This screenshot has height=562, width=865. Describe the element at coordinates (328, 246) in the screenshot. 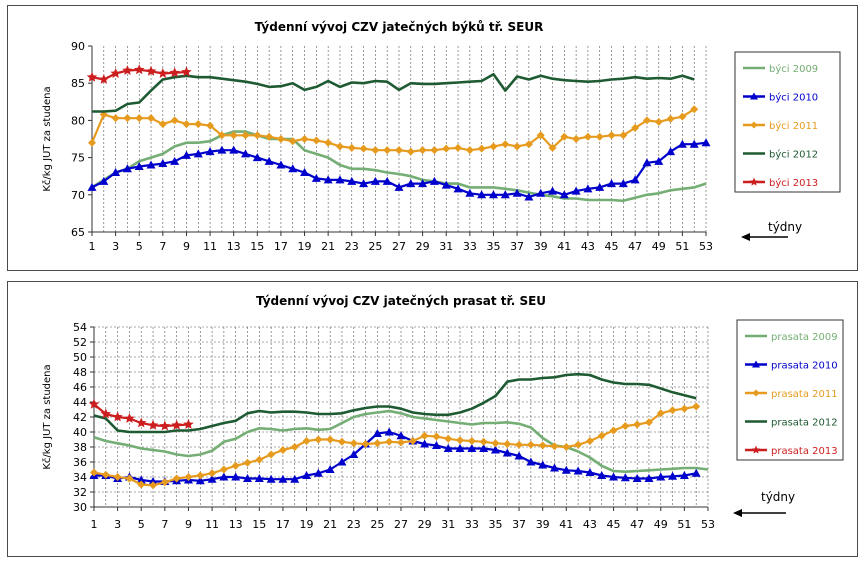

I see `x-tick-label: 21` at that location.